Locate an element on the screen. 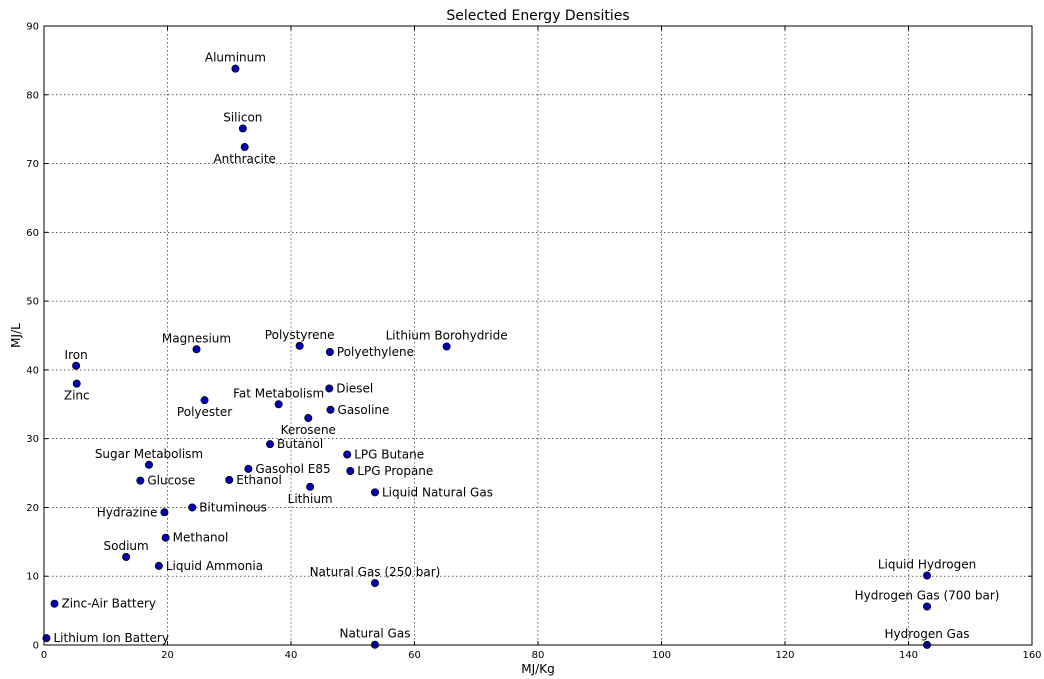 Image resolution: width=1044 pixels, height=679 pixels. y-tick-label: 70 is located at coordinates (32, 164).